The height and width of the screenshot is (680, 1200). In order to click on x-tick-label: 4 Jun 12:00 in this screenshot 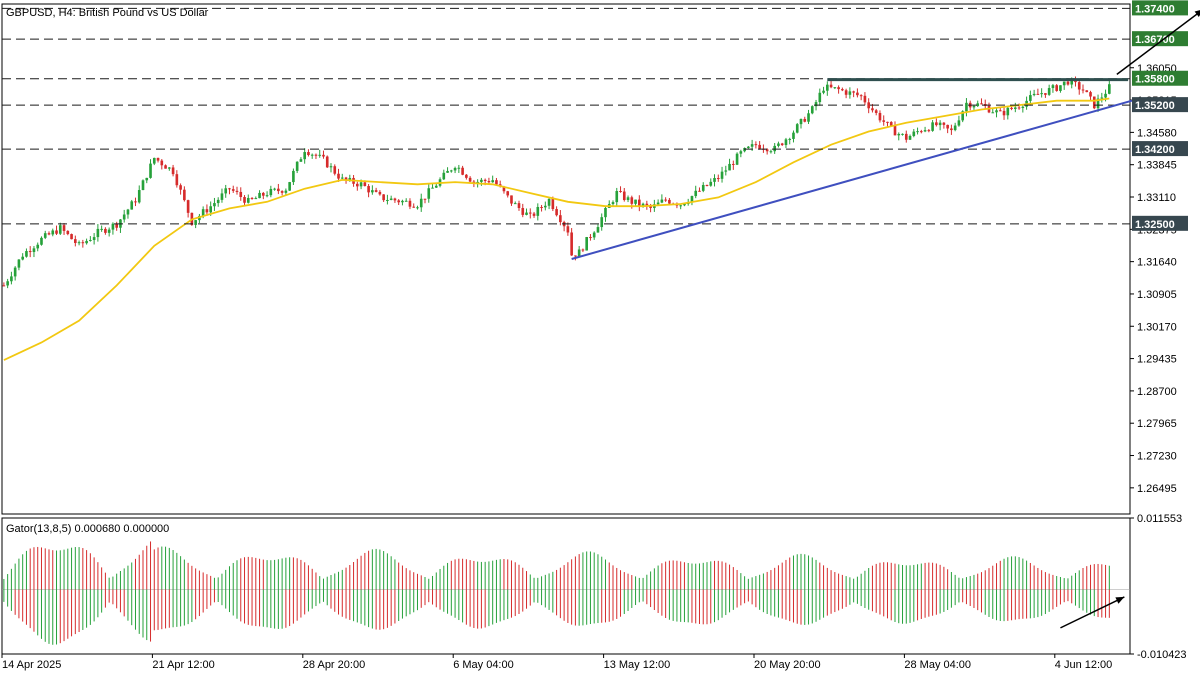, I will do `click(1084, 665)`.